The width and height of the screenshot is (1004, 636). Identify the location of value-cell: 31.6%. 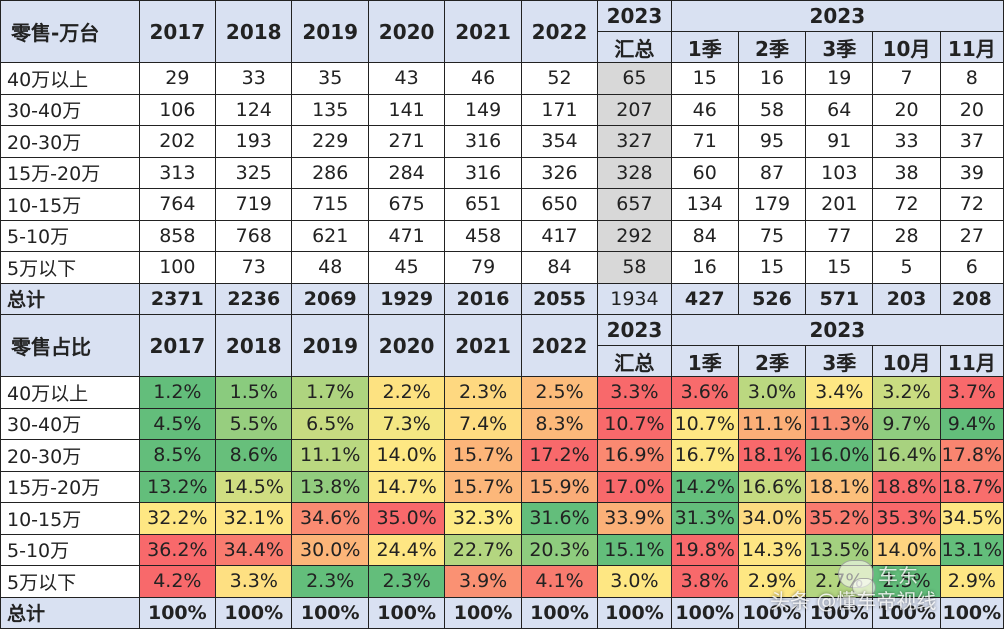
(559, 518).